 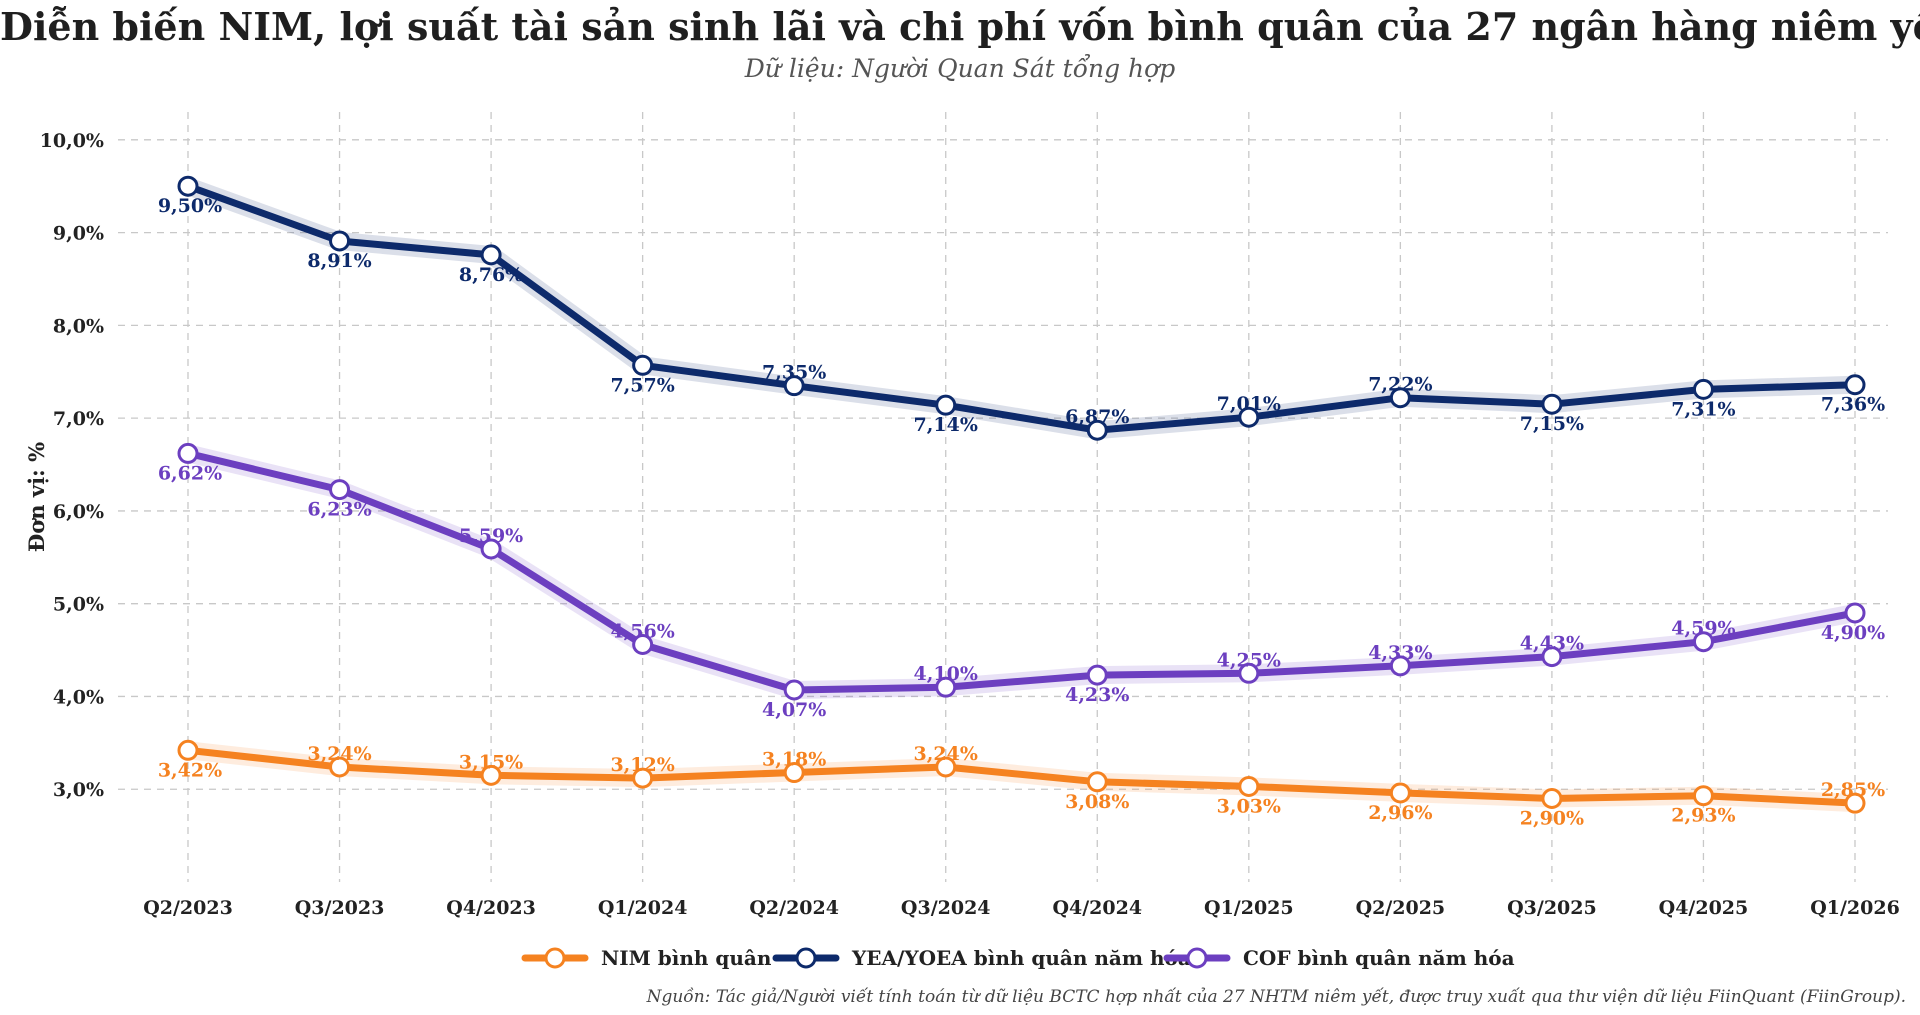 I want to click on data-label: 6,62%, so click(x=190, y=473).